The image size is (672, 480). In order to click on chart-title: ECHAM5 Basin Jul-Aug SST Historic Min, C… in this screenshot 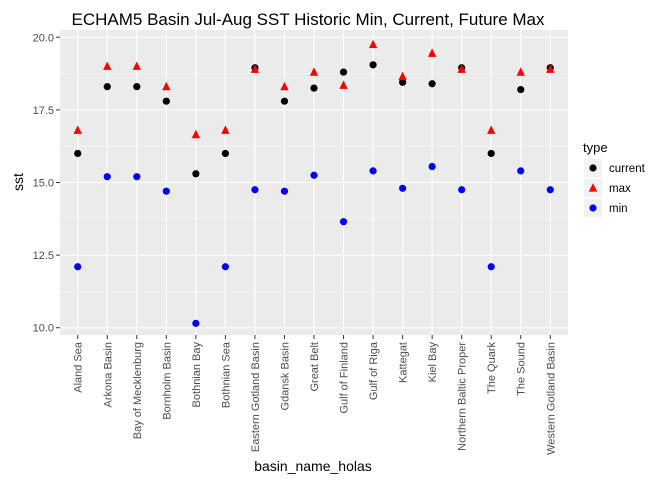, I will do `click(308, 19)`.